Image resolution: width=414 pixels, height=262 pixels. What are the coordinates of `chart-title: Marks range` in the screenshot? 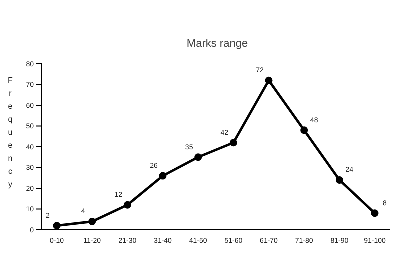 It's located at (218, 44).